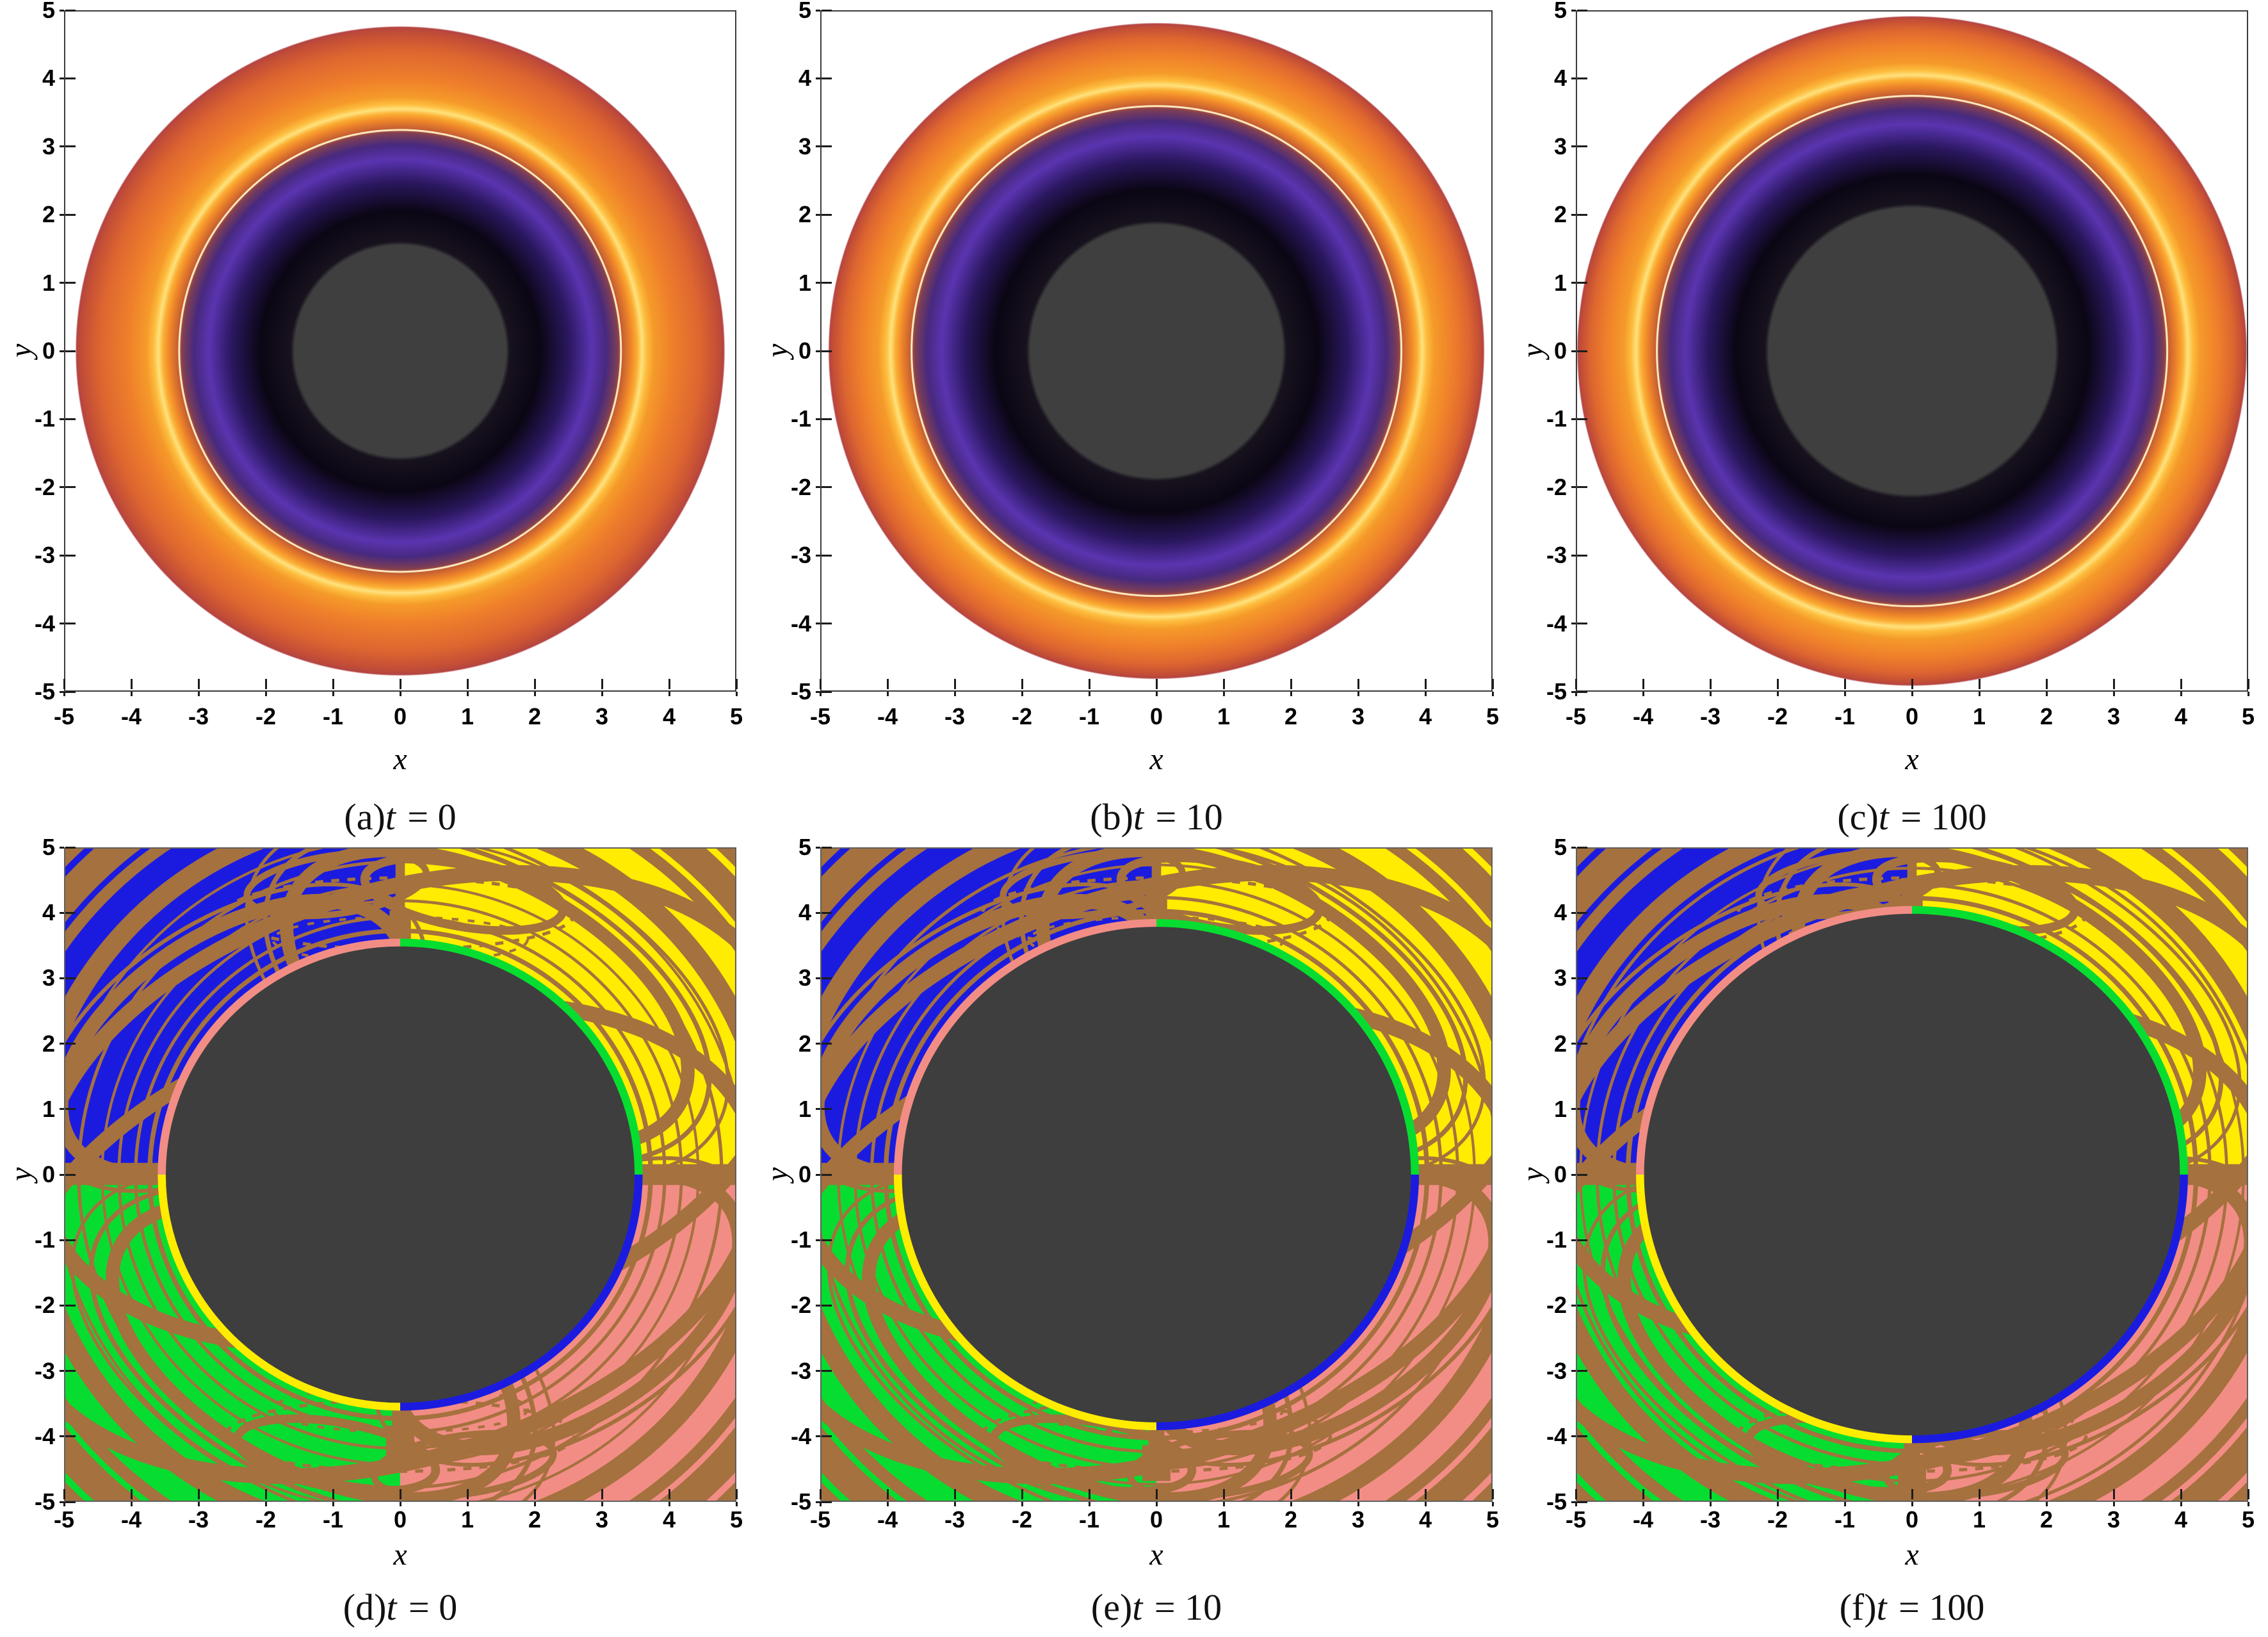  What do you see at coordinates (1156, 816) in the screenshot?
I see `caption-b: (b)t = 10` at bounding box center [1156, 816].